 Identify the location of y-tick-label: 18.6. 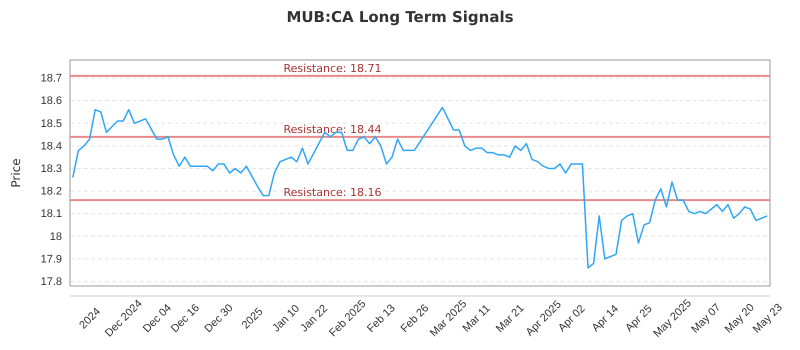
(51, 101).